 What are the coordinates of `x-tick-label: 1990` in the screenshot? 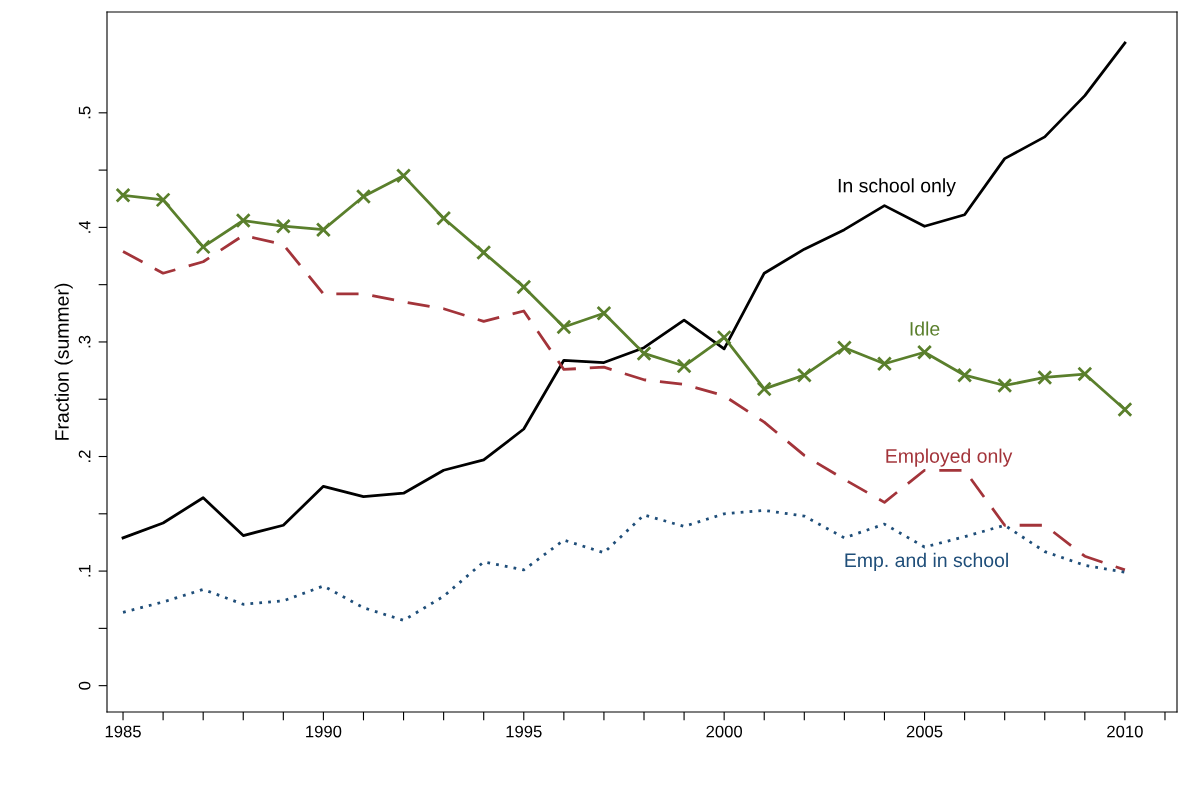 It's located at (324, 731).